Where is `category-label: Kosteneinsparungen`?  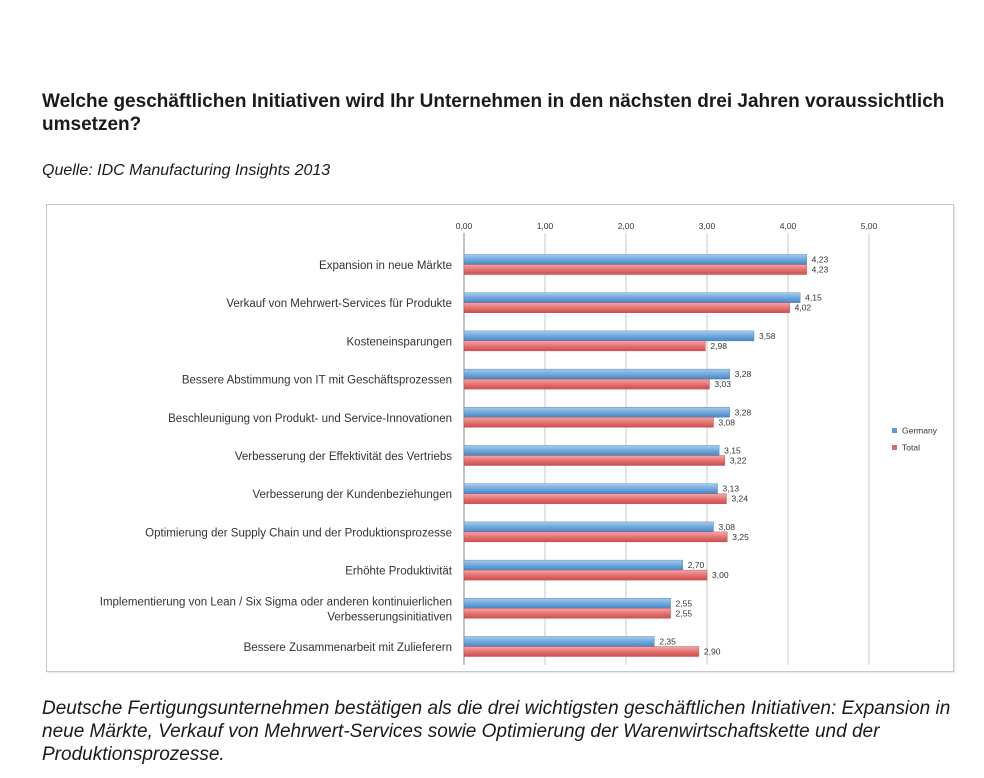 category-label: Kosteneinsparungen is located at coordinates (400, 342).